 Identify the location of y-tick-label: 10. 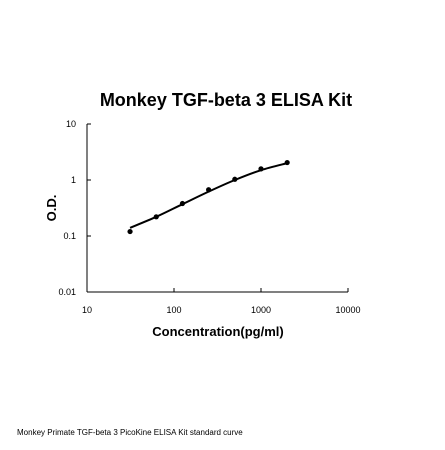
(71, 124).